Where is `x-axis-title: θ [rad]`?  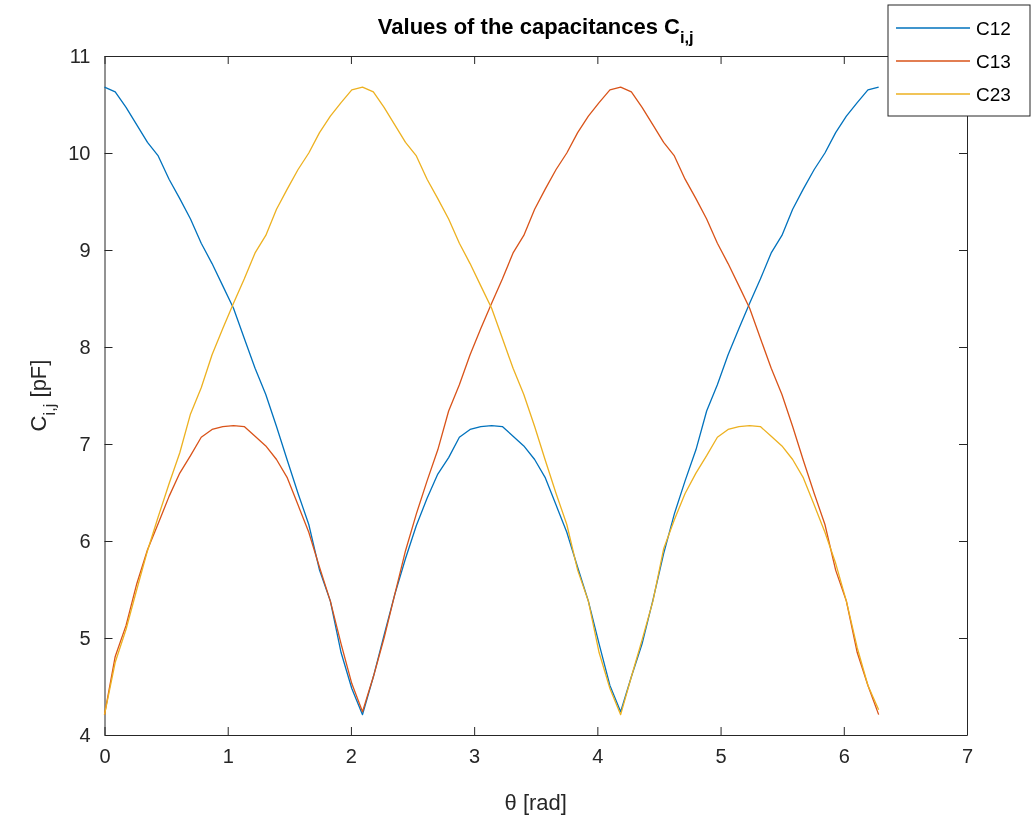
x-axis-title: θ [rad] is located at coordinates (535, 802).